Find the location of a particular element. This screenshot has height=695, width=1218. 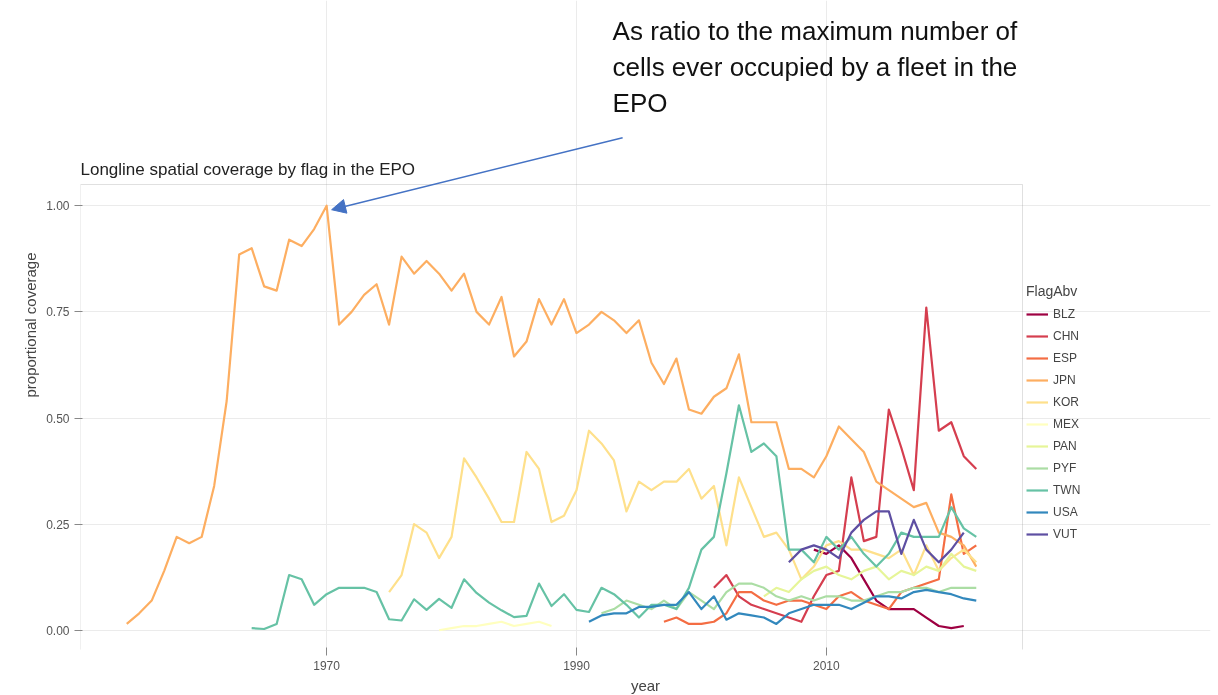

legend-label: VUT is located at coordinates (1065, 534).